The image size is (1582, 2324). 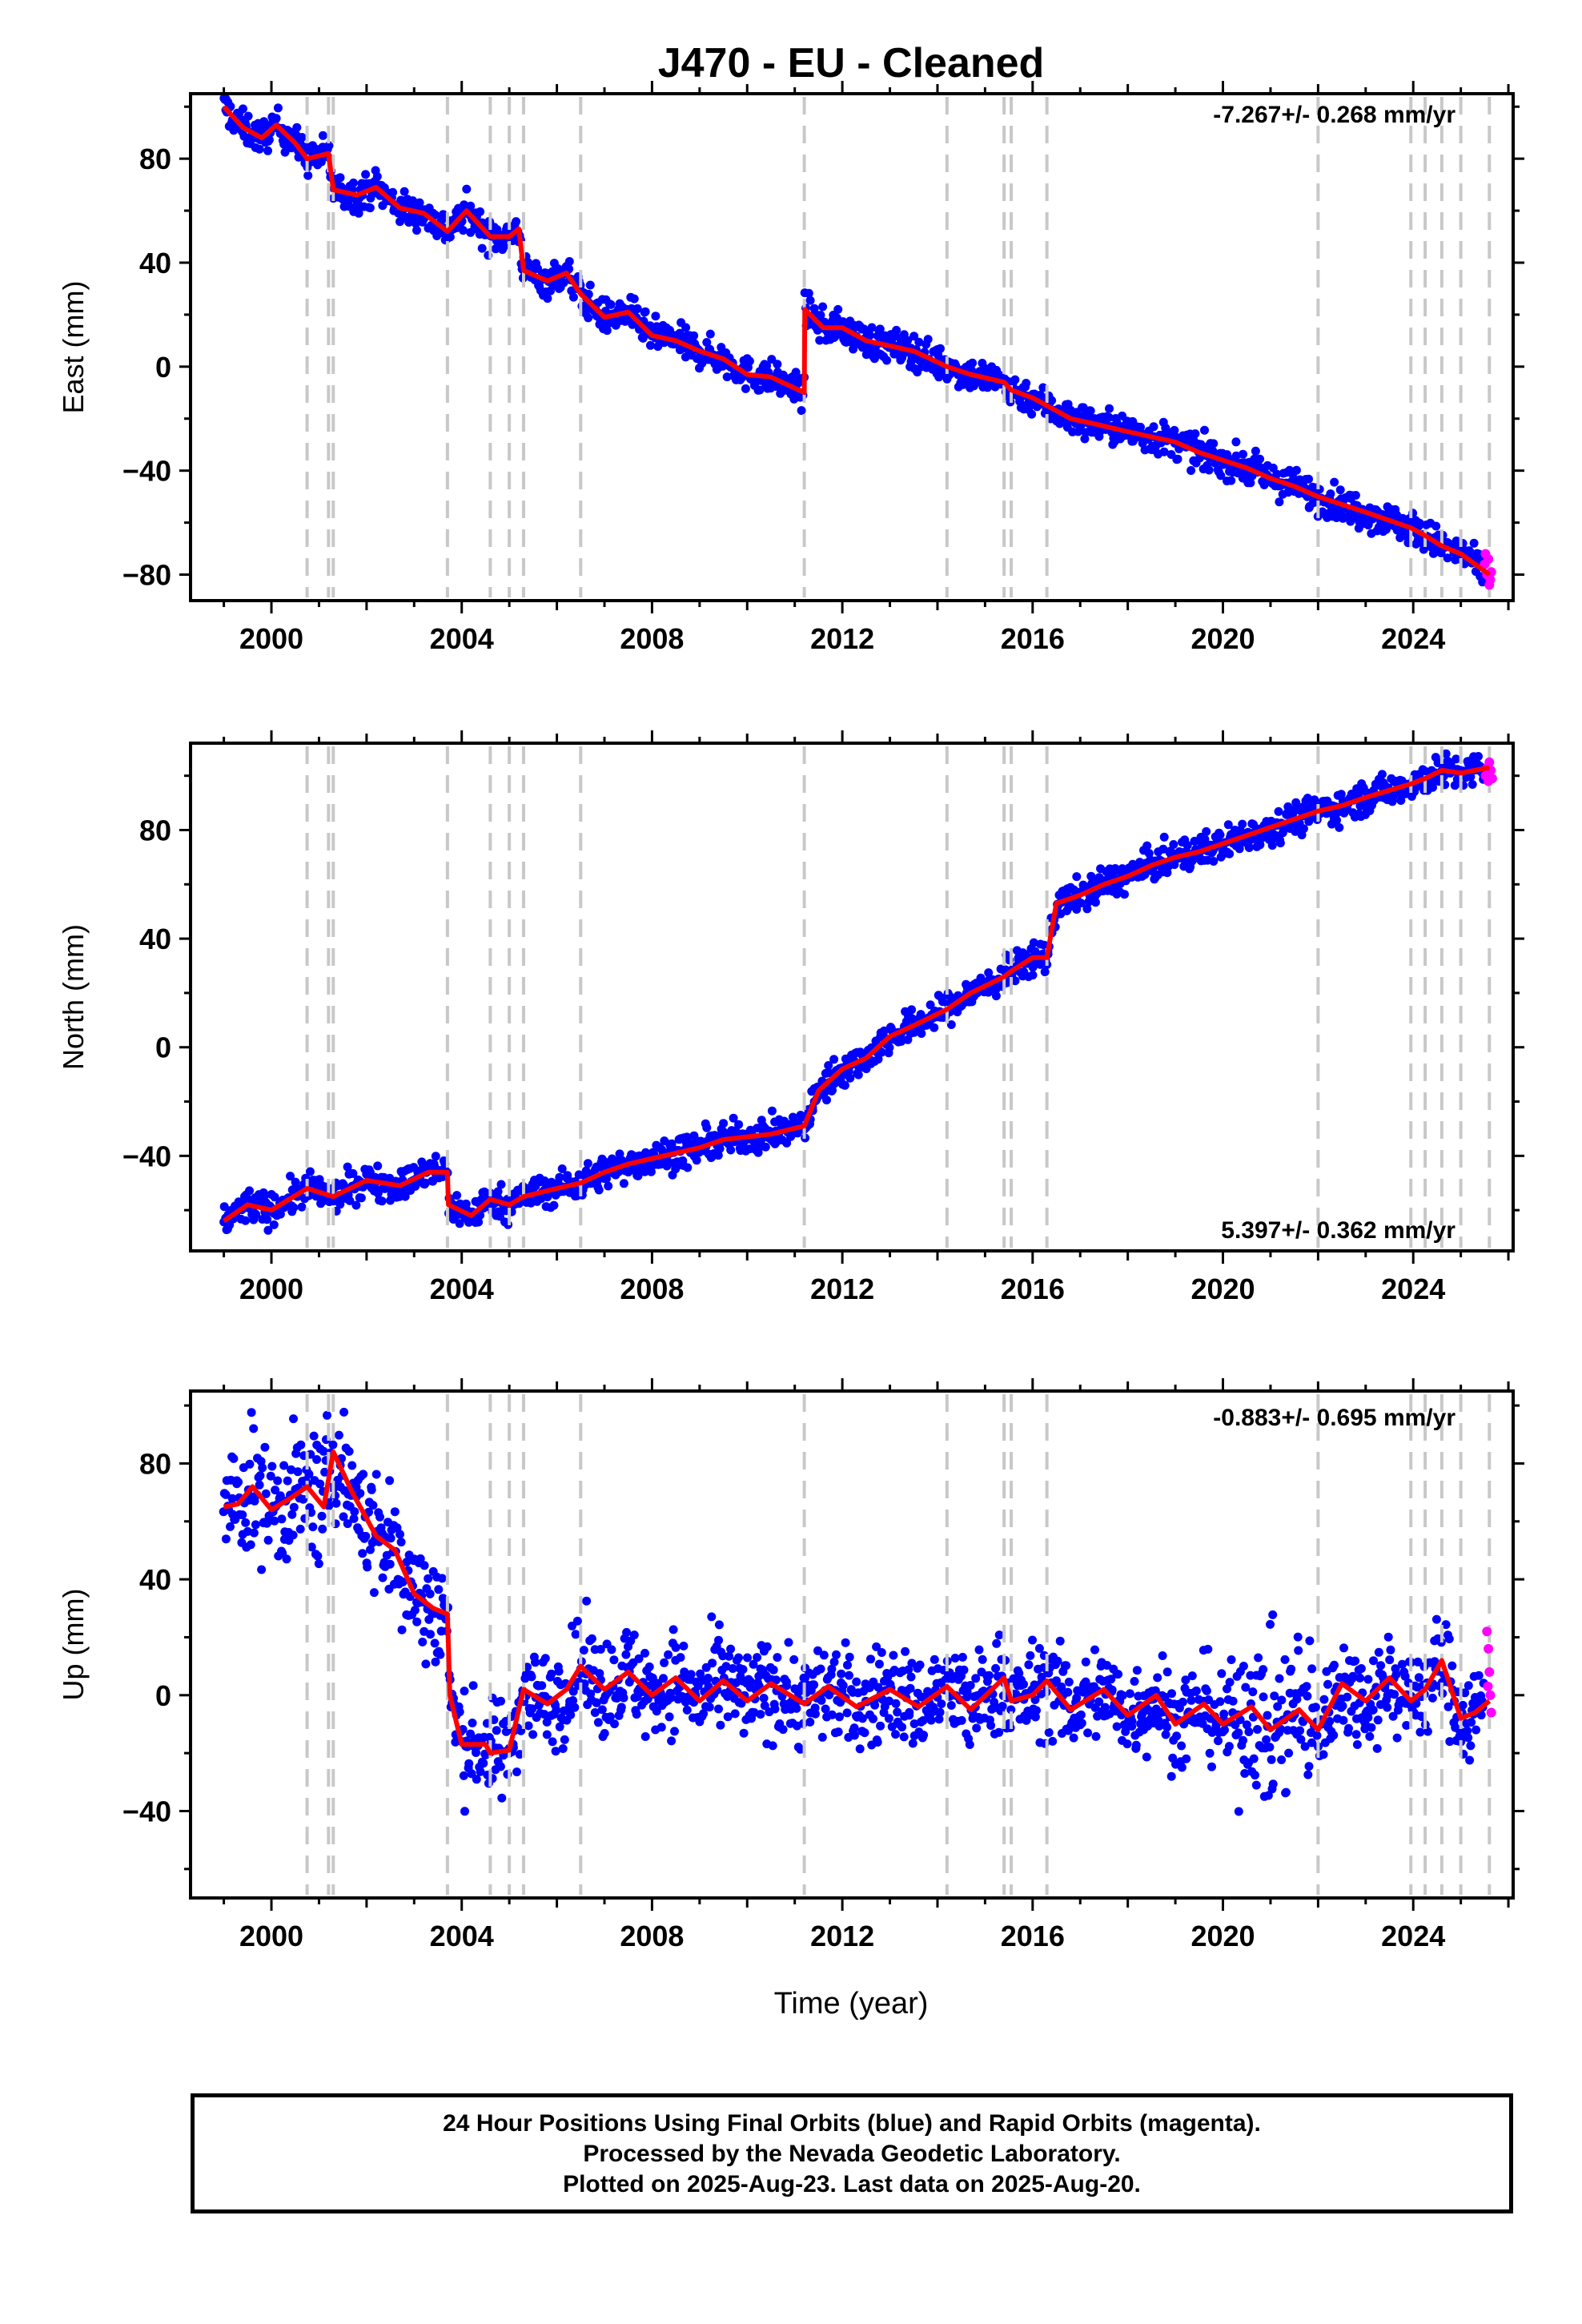 What do you see at coordinates (1033, 638) in the screenshot?
I see `x-tick-label: 2016` at bounding box center [1033, 638].